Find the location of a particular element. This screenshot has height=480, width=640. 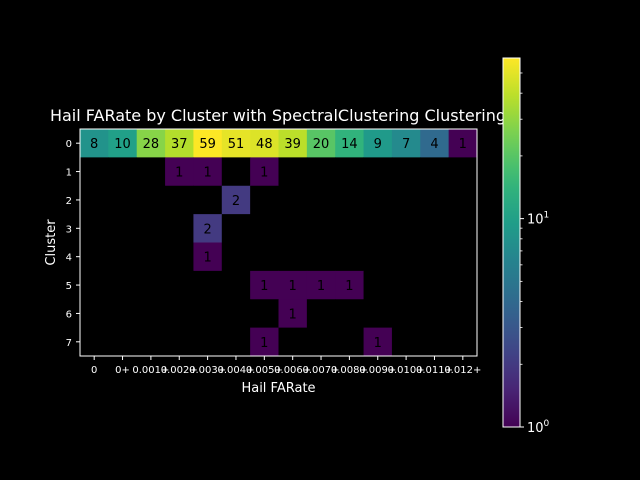

x-tick-label: 0.010+ is located at coordinates (406, 370).